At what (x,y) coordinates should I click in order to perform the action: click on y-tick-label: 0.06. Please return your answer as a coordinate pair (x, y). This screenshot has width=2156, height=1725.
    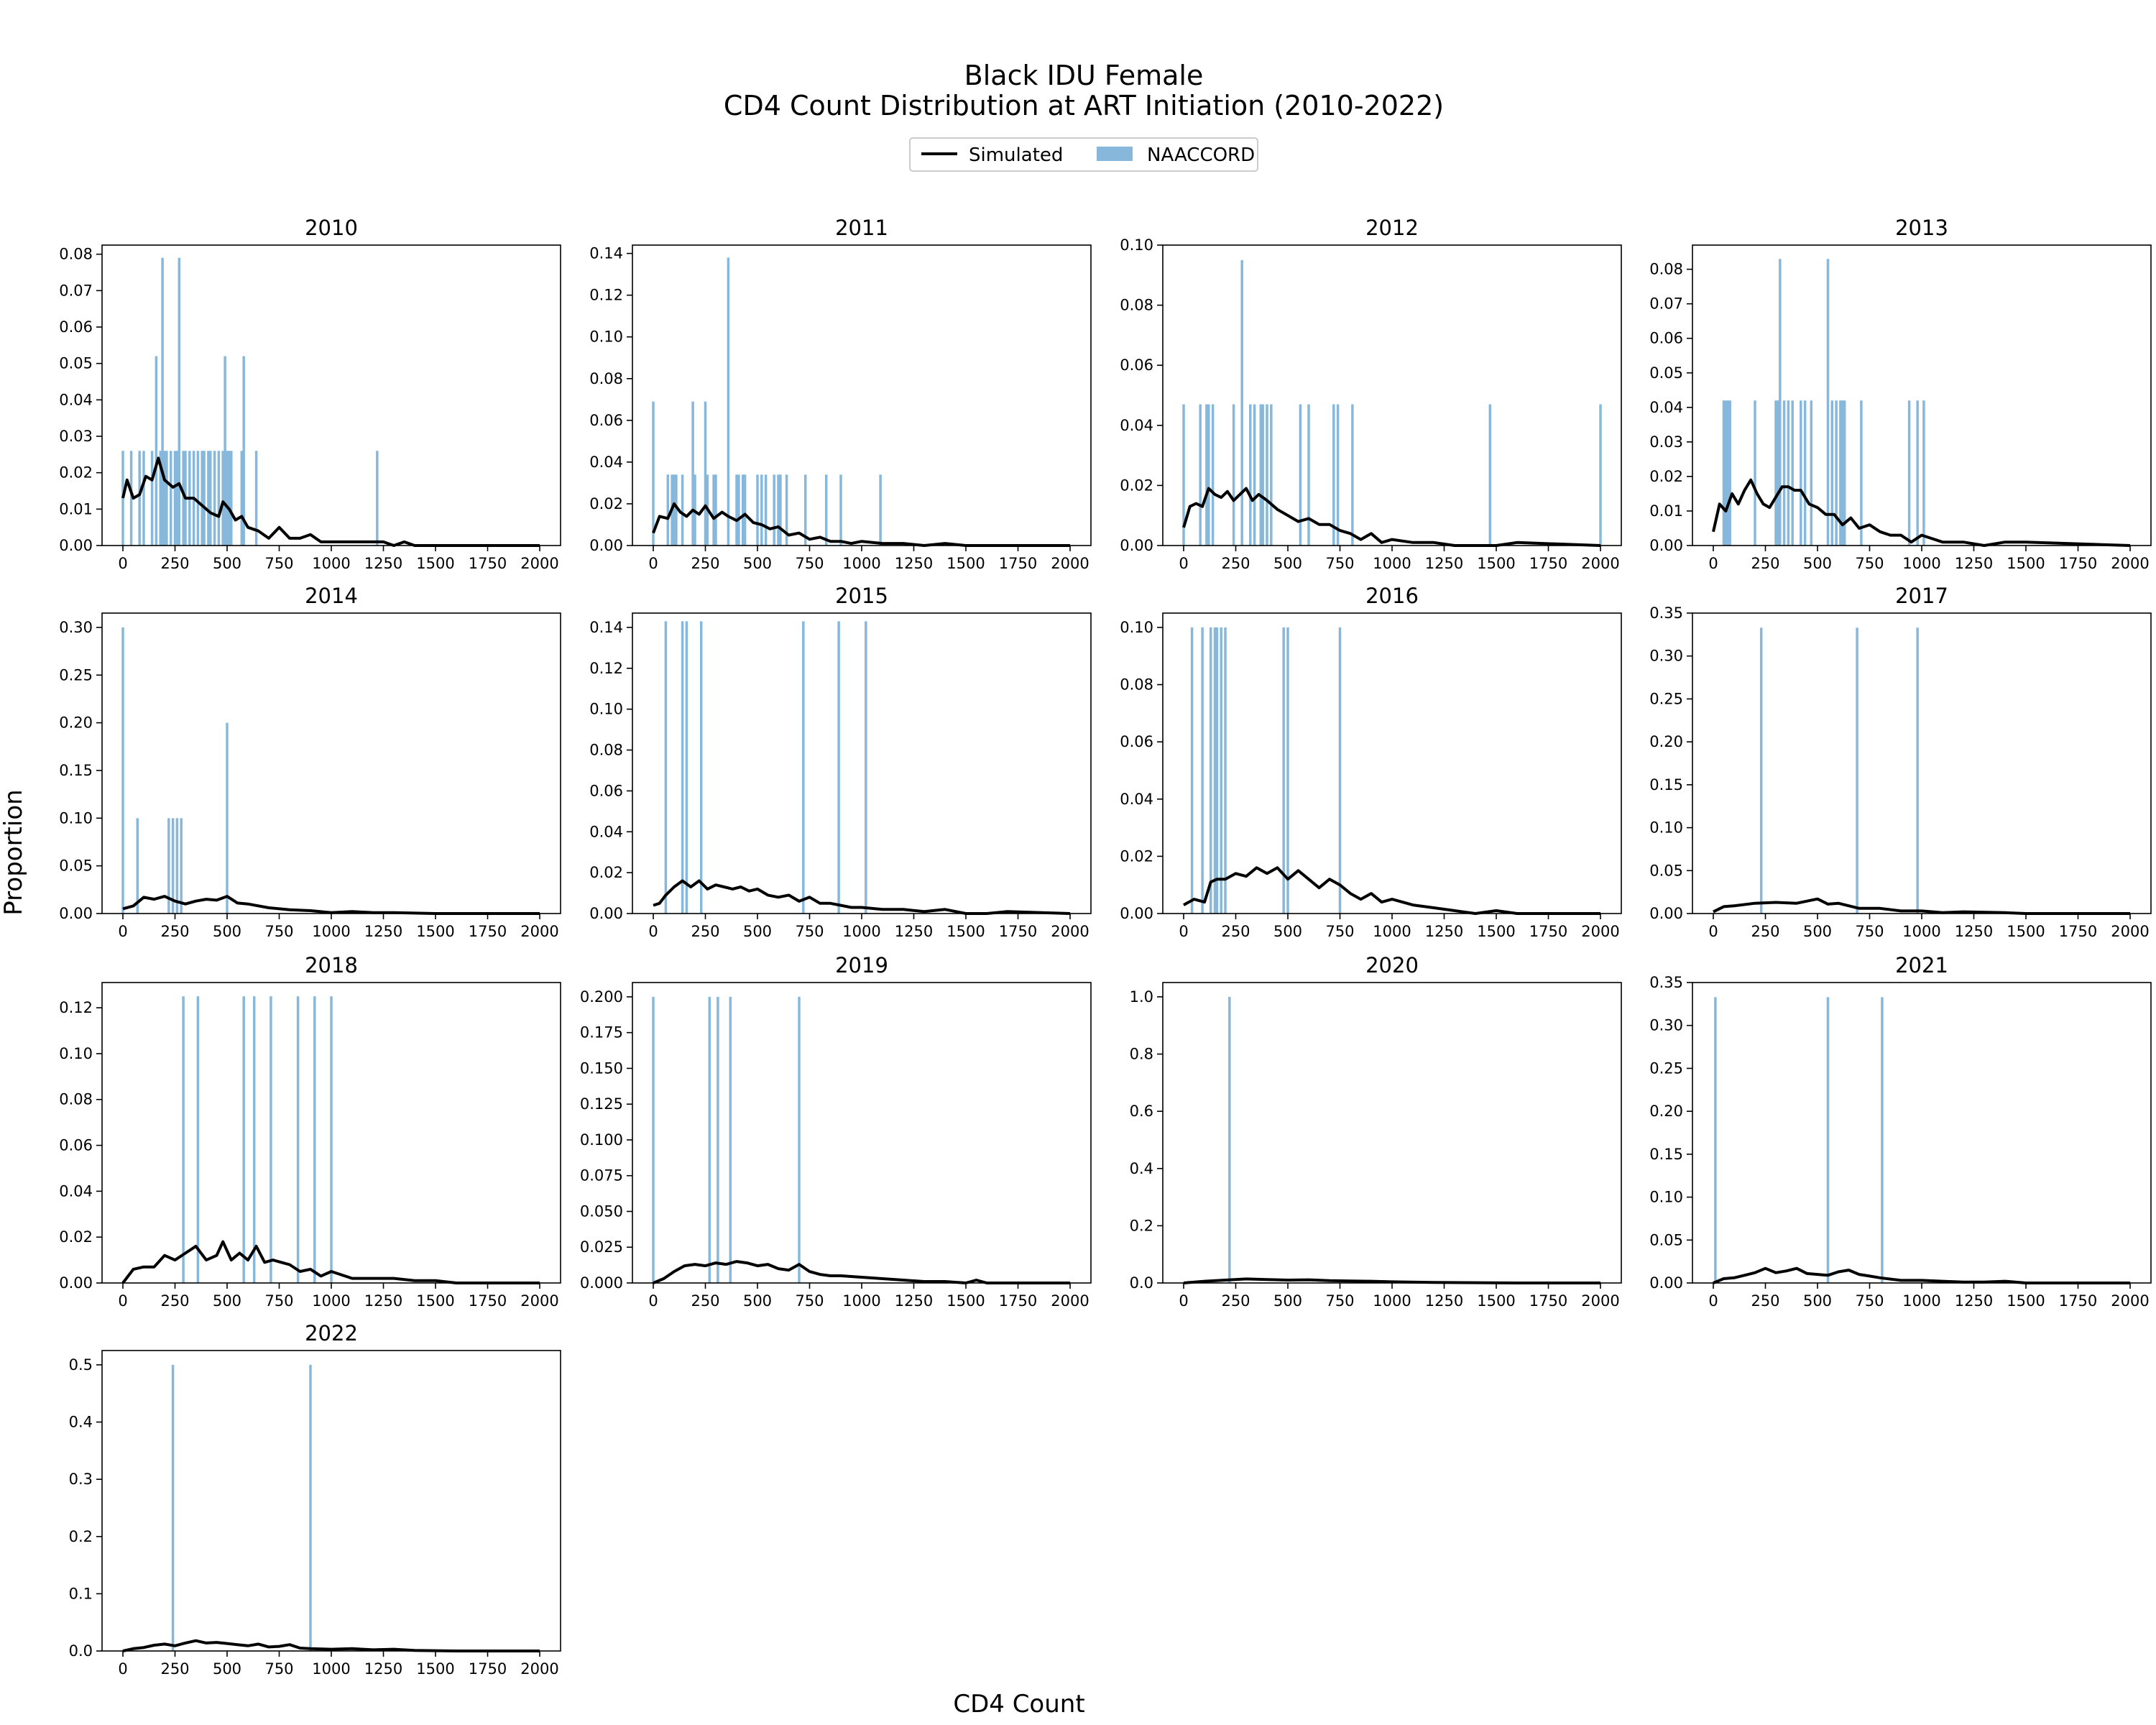
    Looking at the image, I should click on (76, 1145).